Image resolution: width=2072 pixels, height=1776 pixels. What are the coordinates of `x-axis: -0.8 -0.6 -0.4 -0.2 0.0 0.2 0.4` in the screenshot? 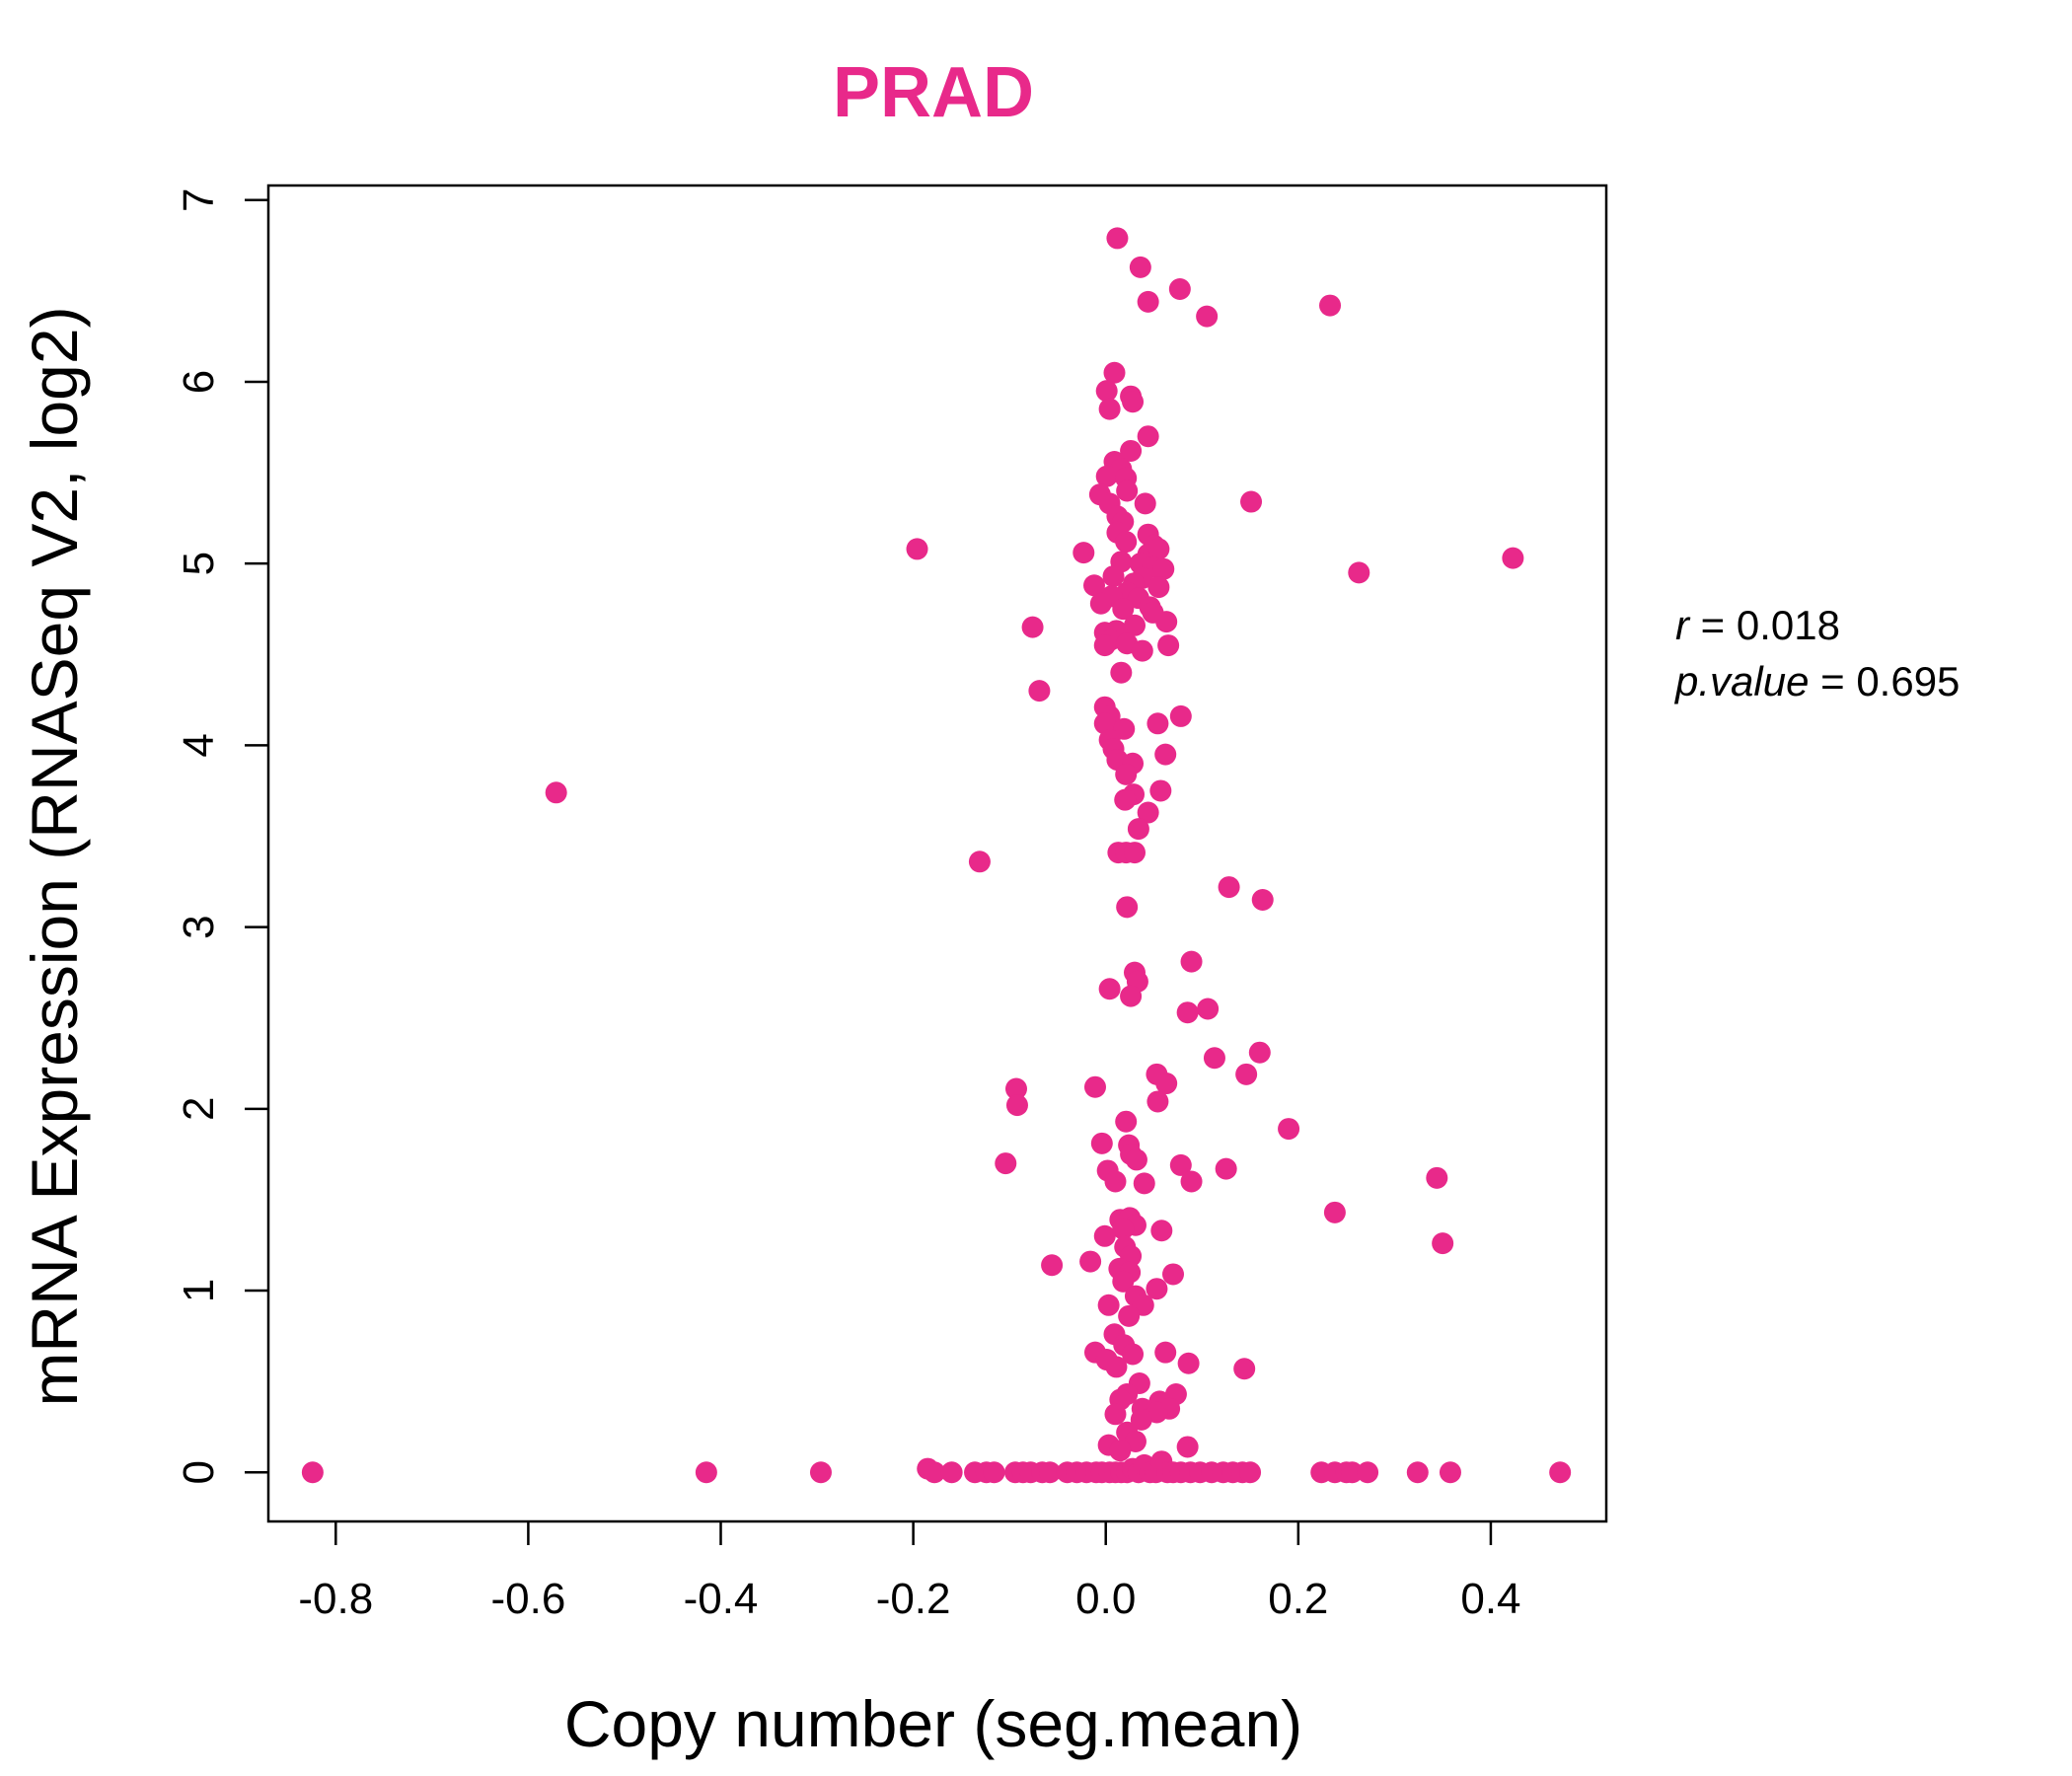 It's located at (910, 1572).